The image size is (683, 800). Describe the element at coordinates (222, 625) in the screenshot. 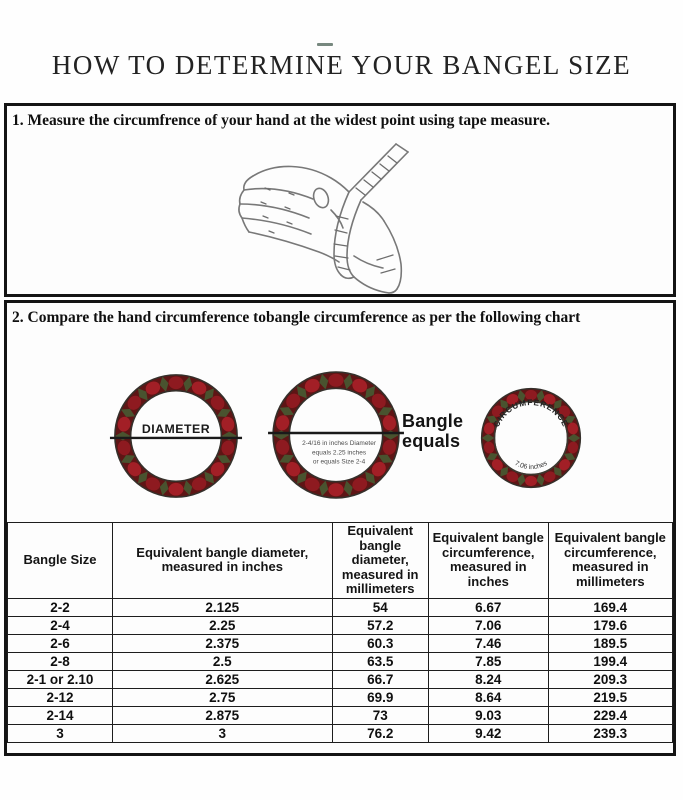

I see `table-cell: 2.25` at that location.